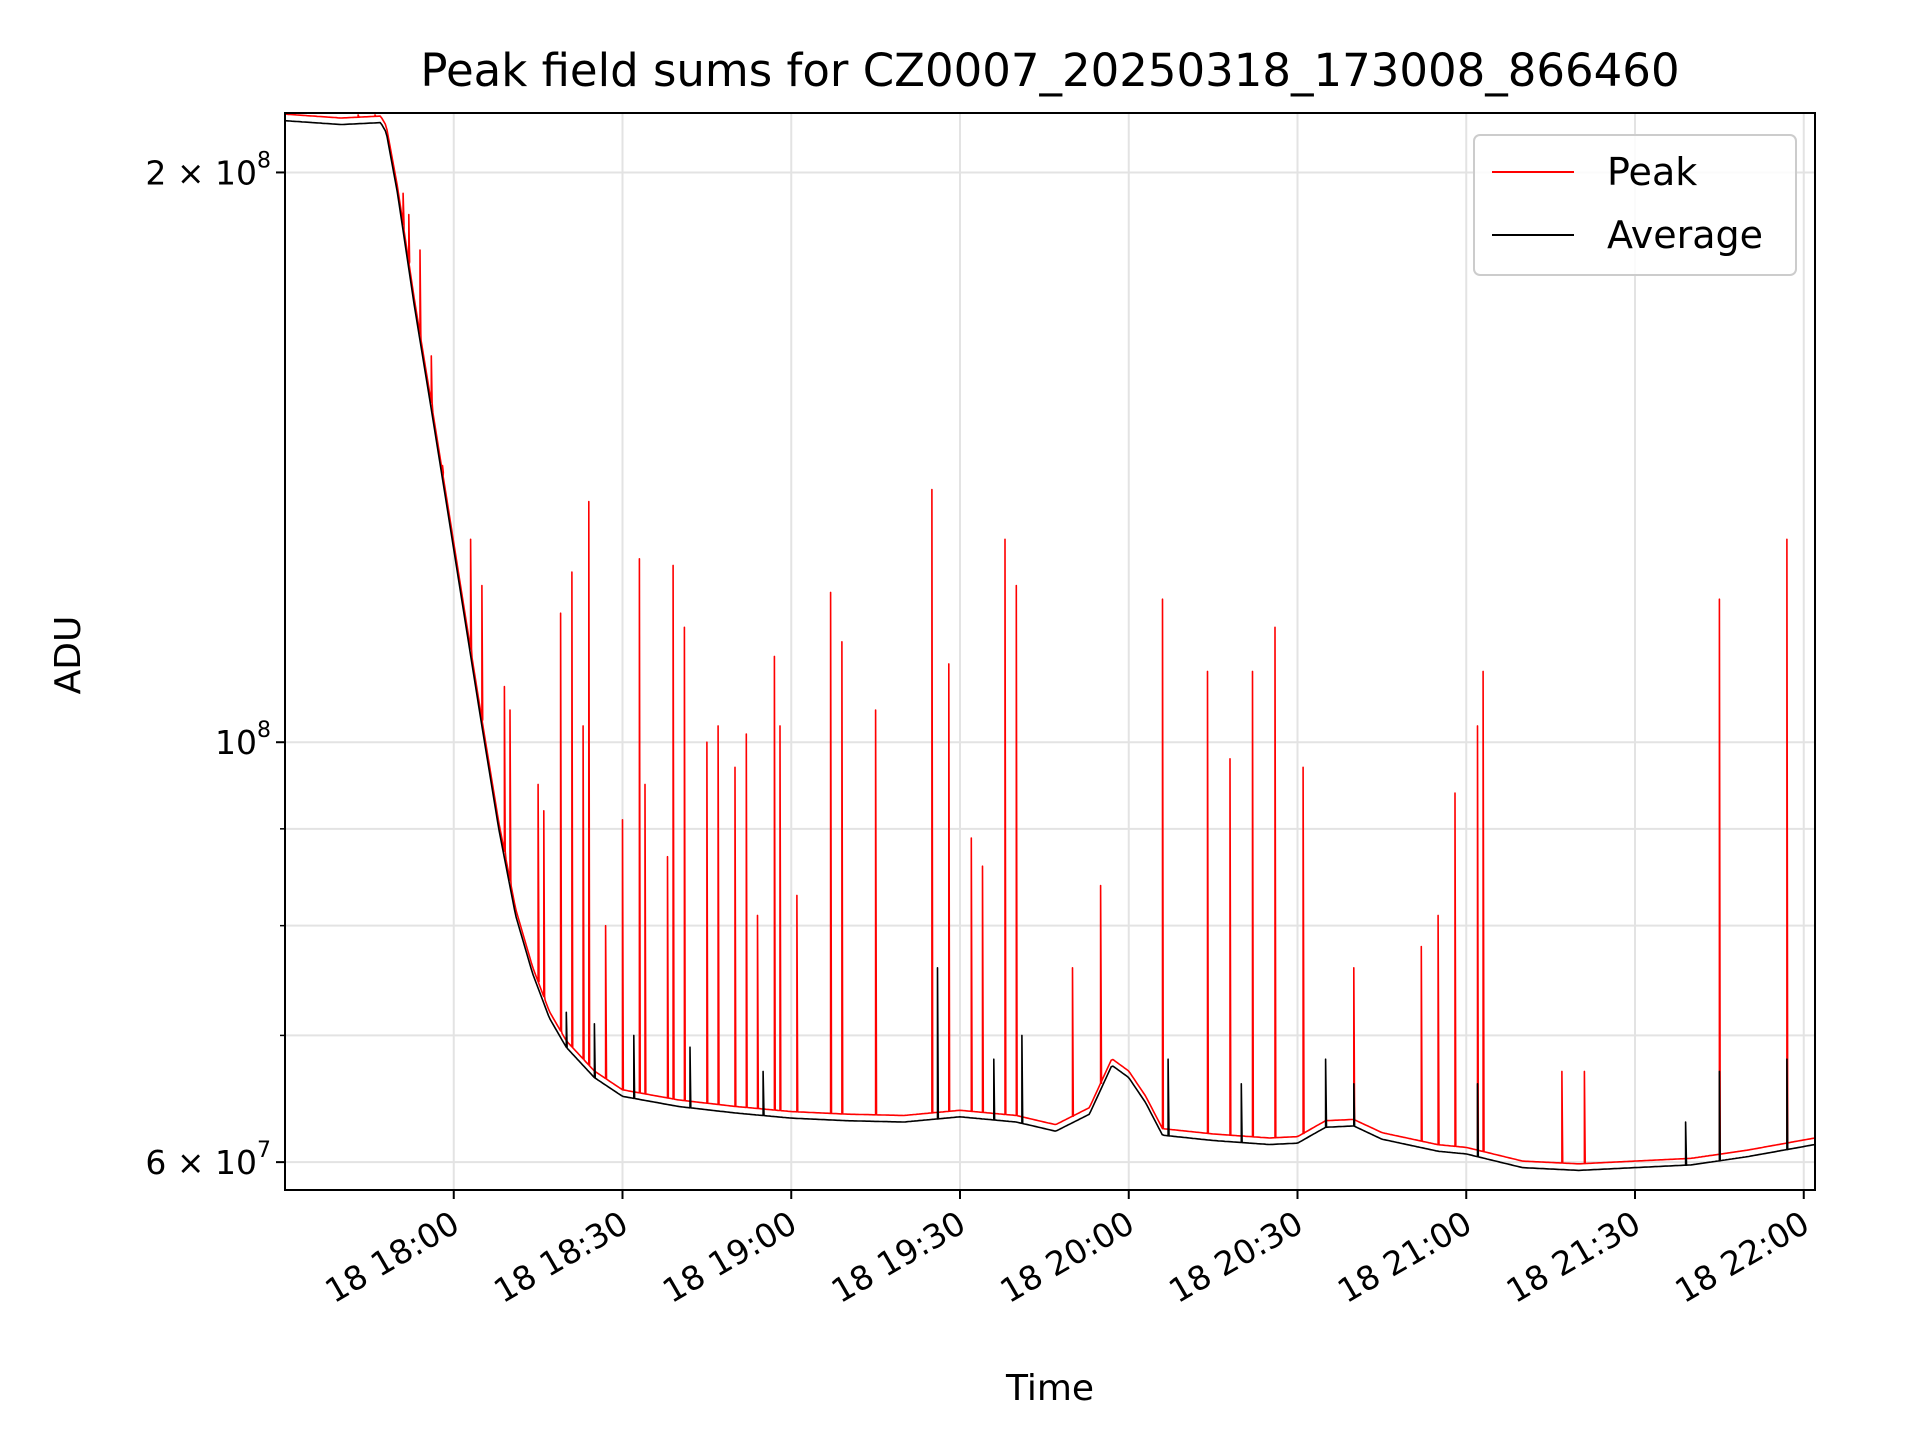 This screenshot has width=1920, height=1440. What do you see at coordinates (1049, 1388) in the screenshot?
I see `x-axis-label: Time` at bounding box center [1049, 1388].